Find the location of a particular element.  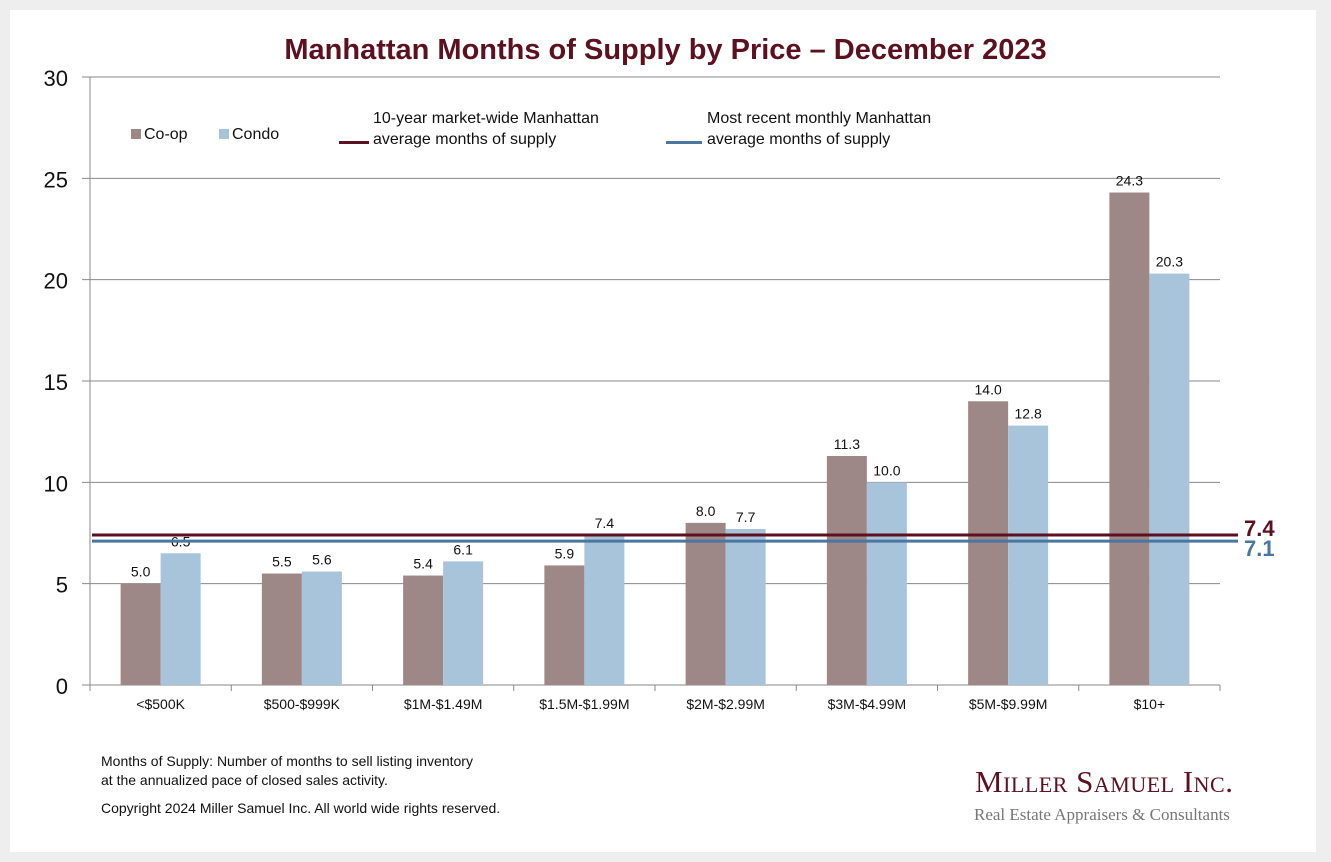

y-tick-label: 10 is located at coordinates (56, 483).